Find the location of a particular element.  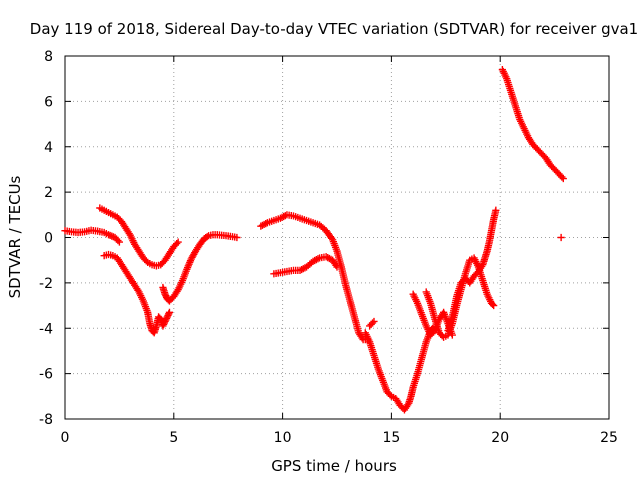

x-tick-label: 15 is located at coordinates (391, 438).